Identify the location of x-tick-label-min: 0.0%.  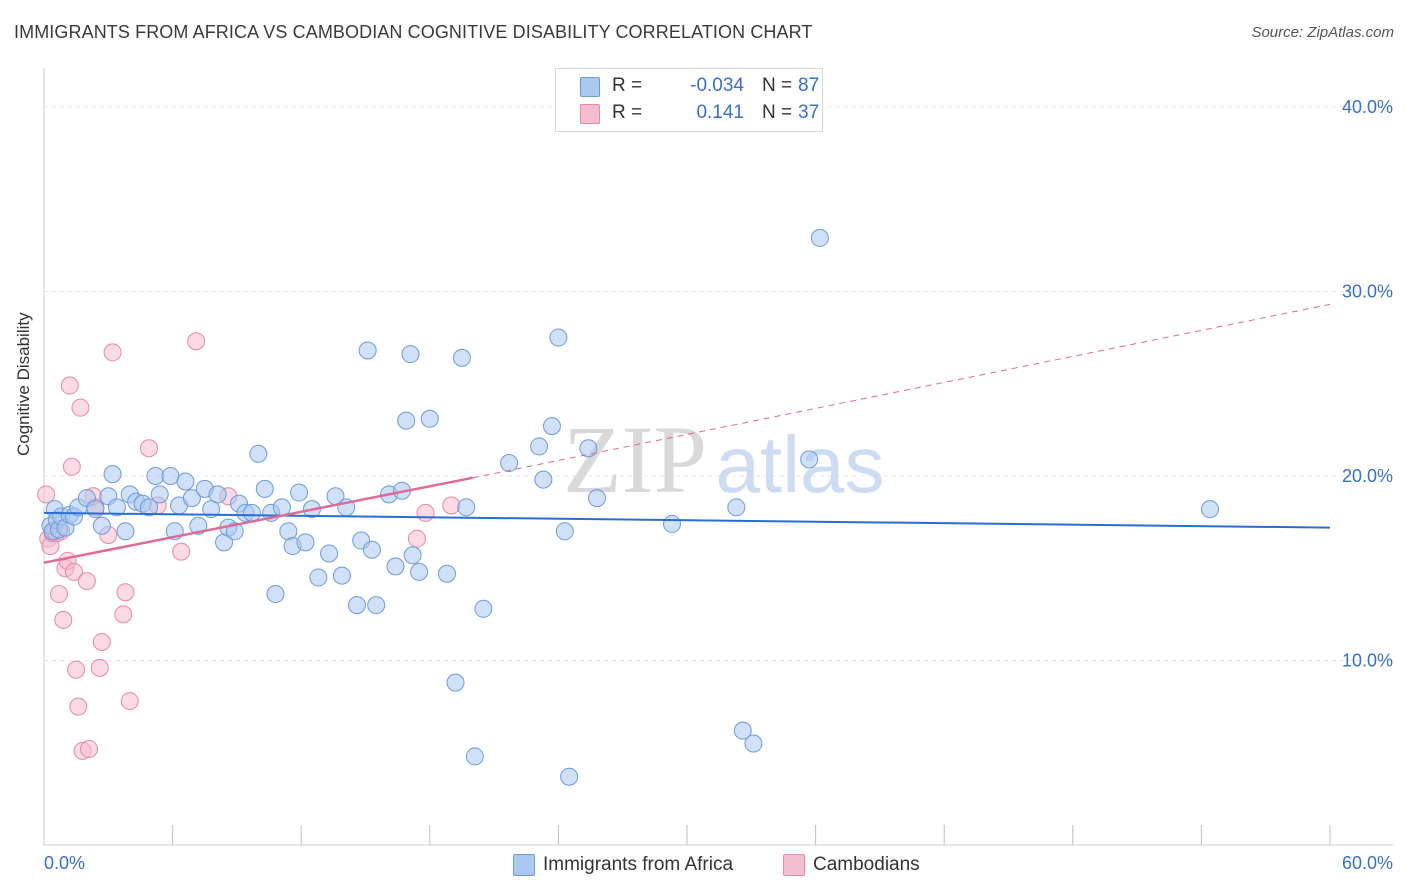
(64, 863).